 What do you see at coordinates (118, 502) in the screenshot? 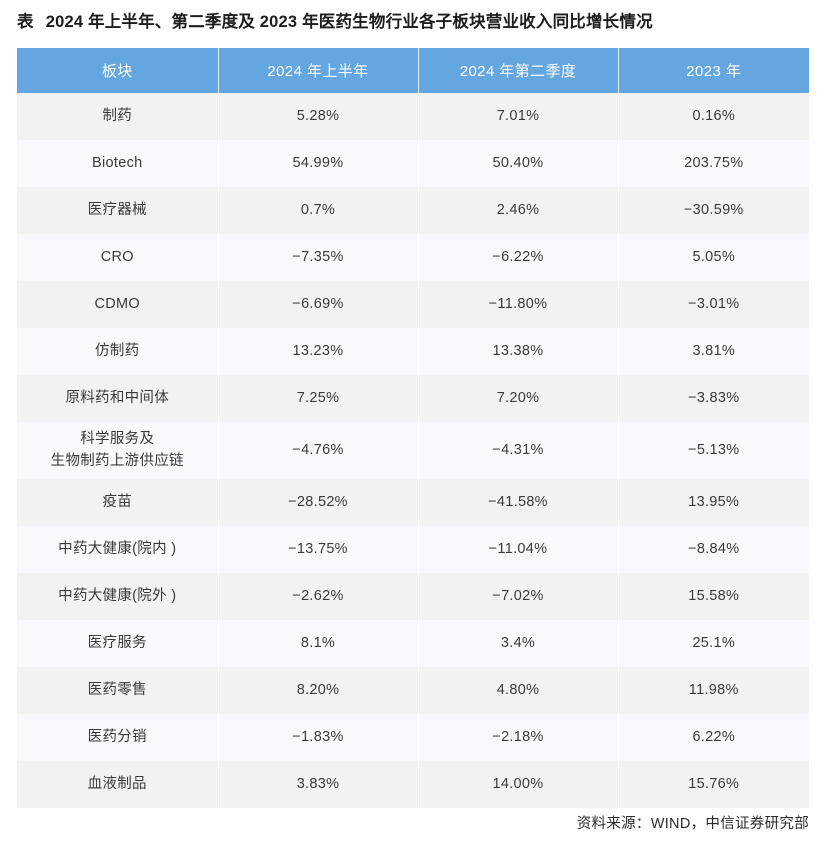
I see `cell-sector: 疫苗` at bounding box center [118, 502].